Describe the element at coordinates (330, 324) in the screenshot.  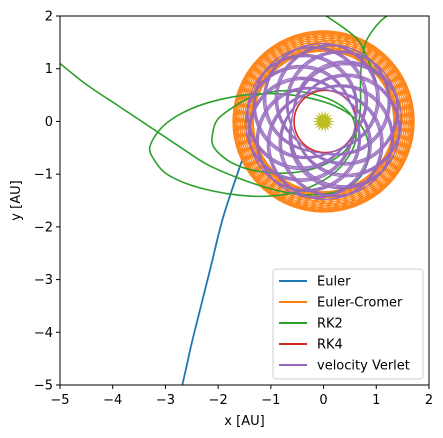
I see `legend-rk2-label: RK2` at that location.